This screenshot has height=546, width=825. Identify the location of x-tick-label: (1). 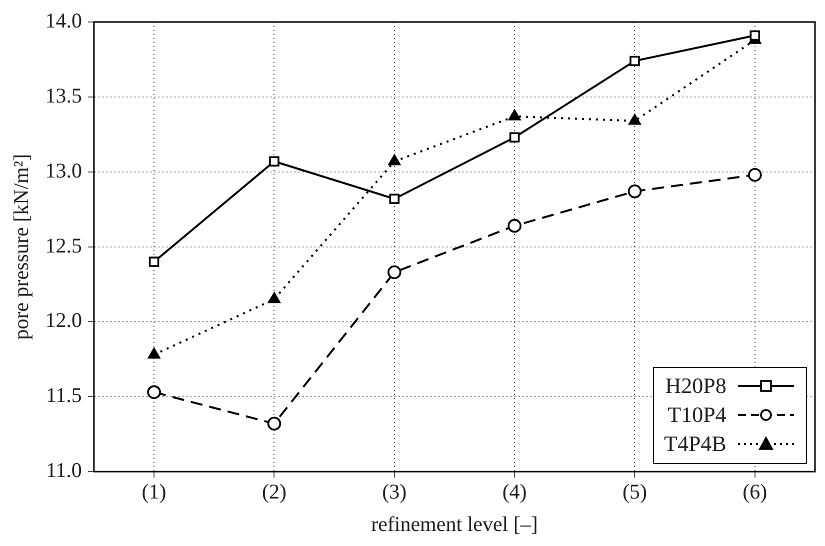
(154, 492).